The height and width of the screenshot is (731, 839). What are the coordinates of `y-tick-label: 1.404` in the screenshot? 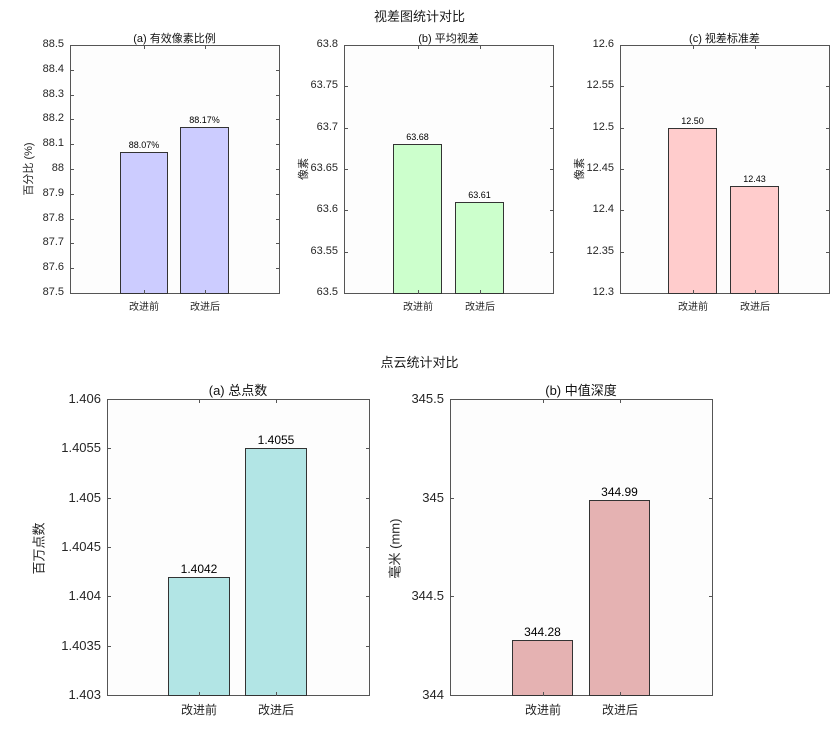 It's located at (84, 596).